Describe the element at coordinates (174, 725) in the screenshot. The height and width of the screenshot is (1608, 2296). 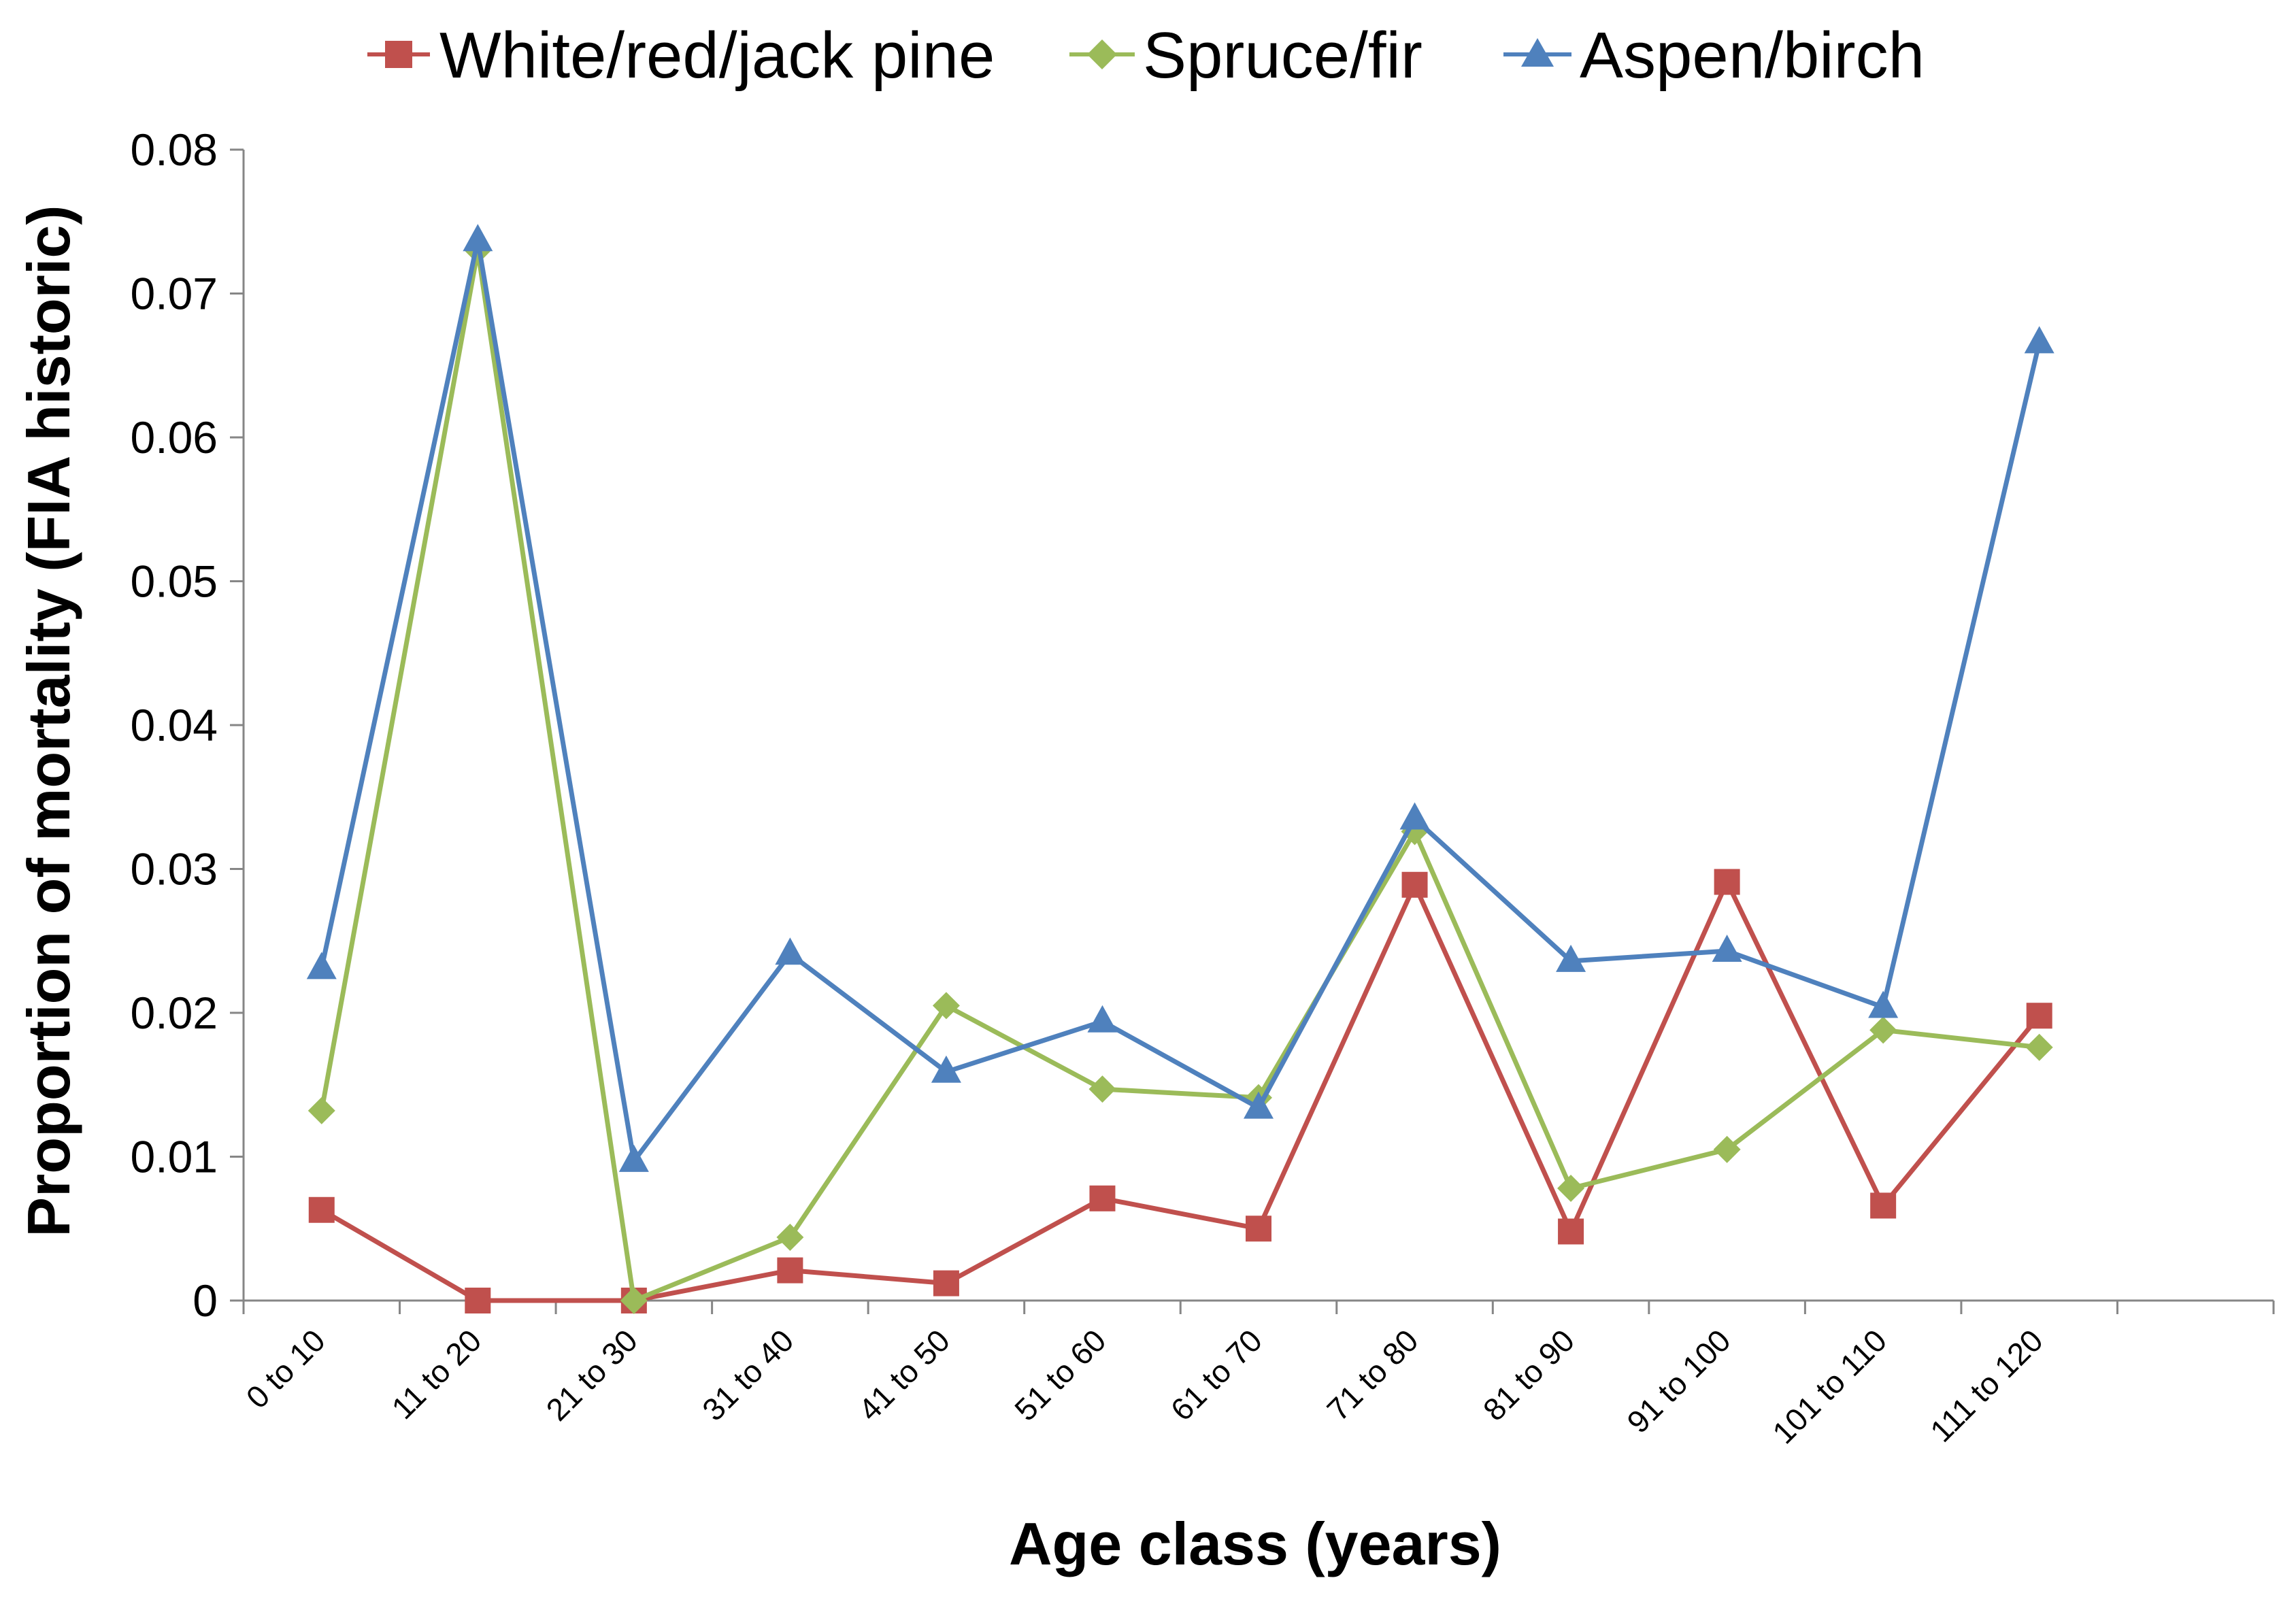
I see `y-tick-label: 0.04` at that location.